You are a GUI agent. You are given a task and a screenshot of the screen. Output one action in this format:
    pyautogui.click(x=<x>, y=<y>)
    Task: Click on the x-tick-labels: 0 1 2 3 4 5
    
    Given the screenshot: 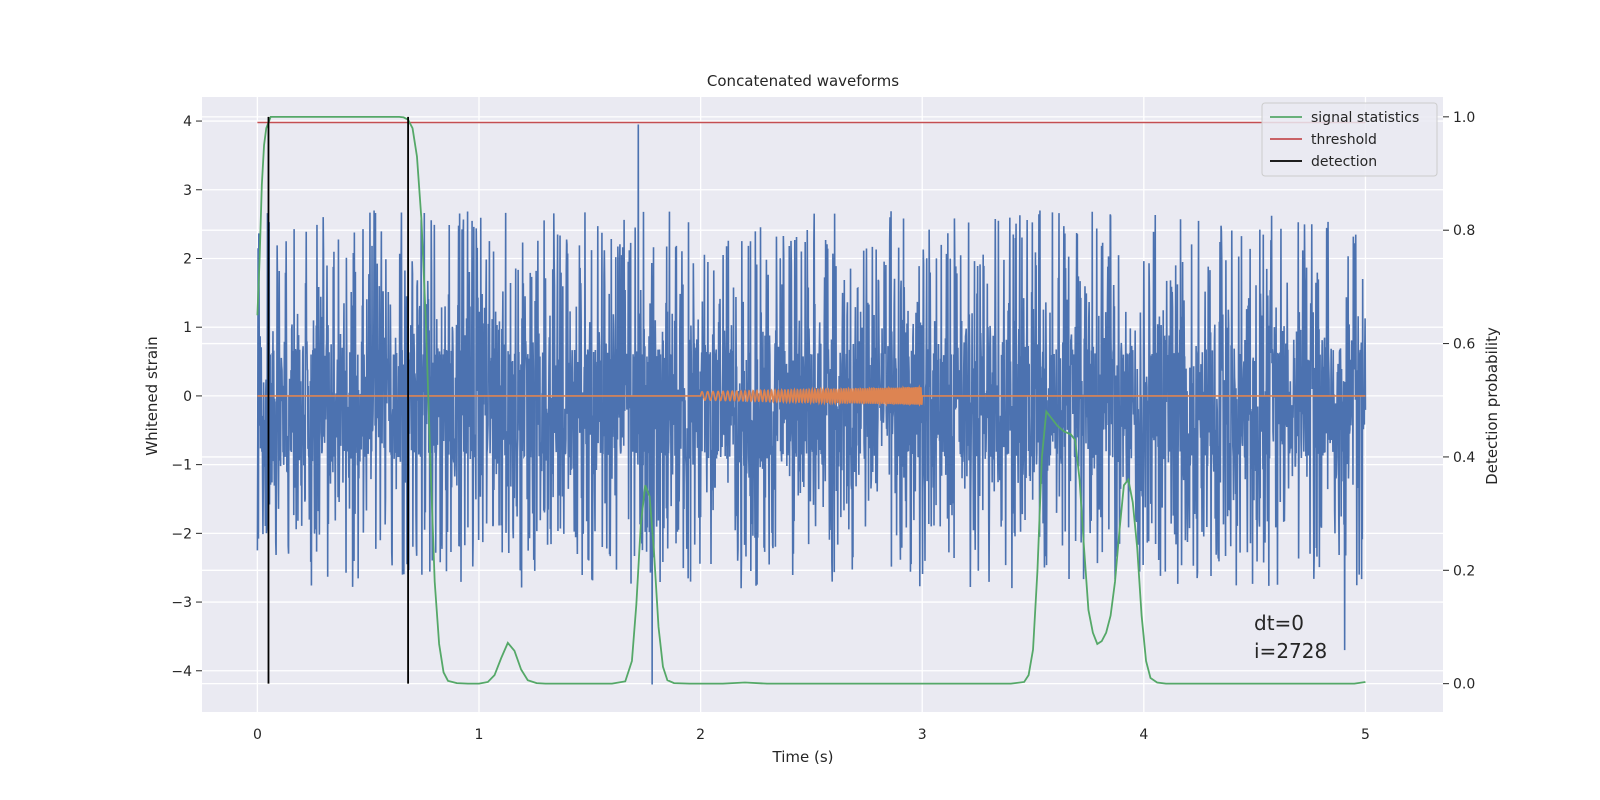 What is the action you would take?
    pyautogui.click(x=811, y=735)
    